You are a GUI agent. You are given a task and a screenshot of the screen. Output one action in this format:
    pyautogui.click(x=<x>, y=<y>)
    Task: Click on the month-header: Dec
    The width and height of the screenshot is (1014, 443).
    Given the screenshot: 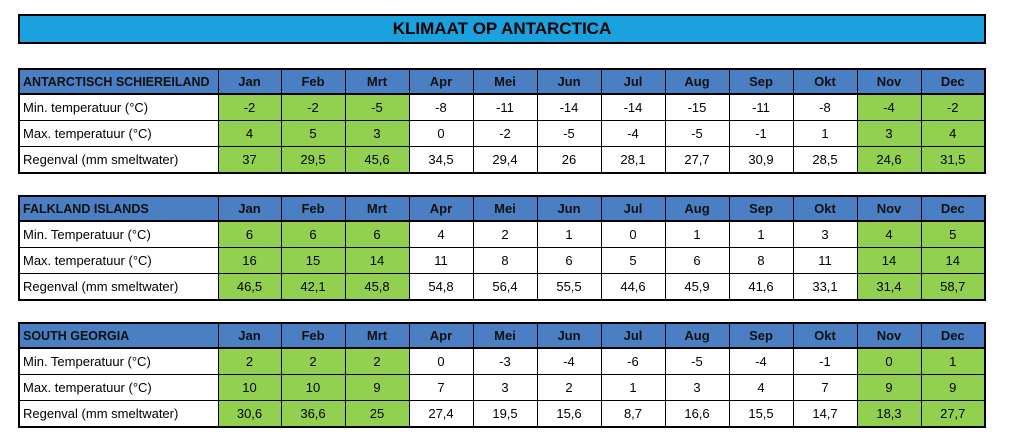 What is the action you would take?
    pyautogui.click(x=953, y=208)
    